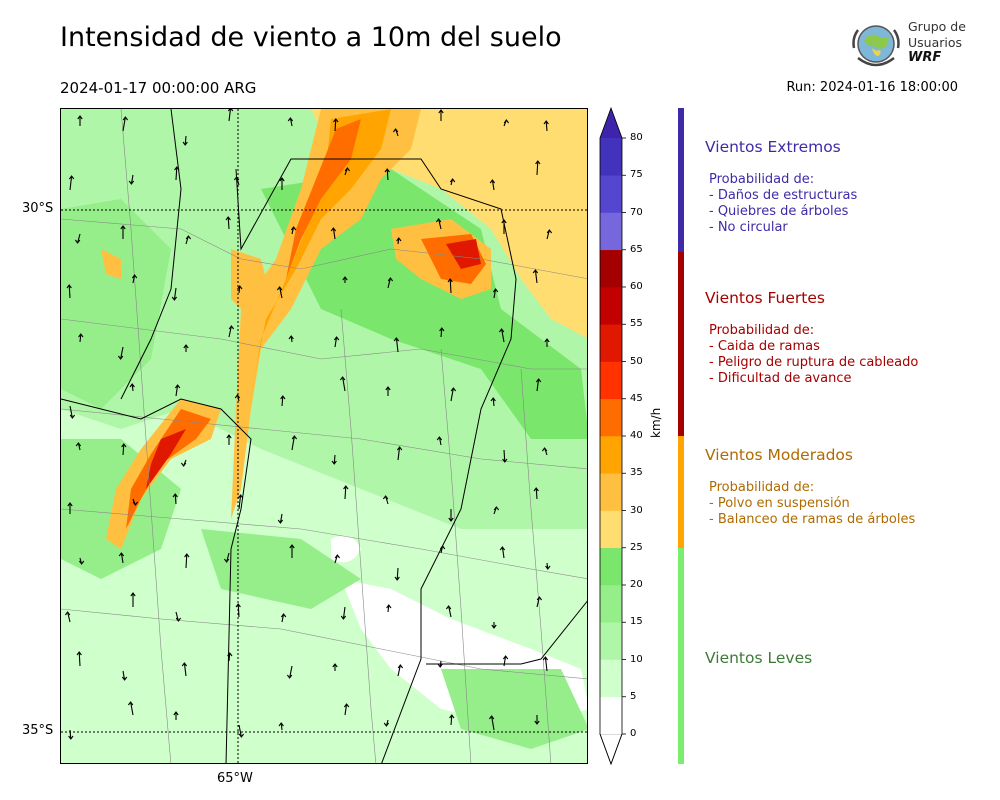  Describe the element at coordinates (872, 87) in the screenshot. I see `run-time: Run: 2024-01-16 18:00:00` at that location.